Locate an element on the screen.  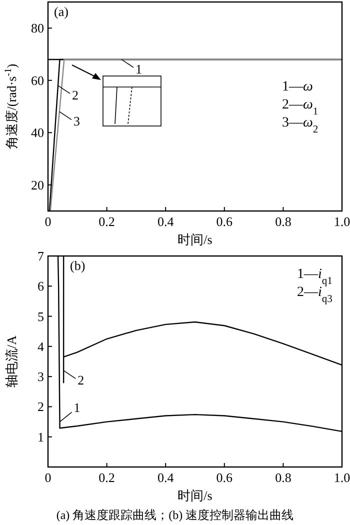
annotation: 2—i$_{q3}$ is located at coordinates (314, 294).